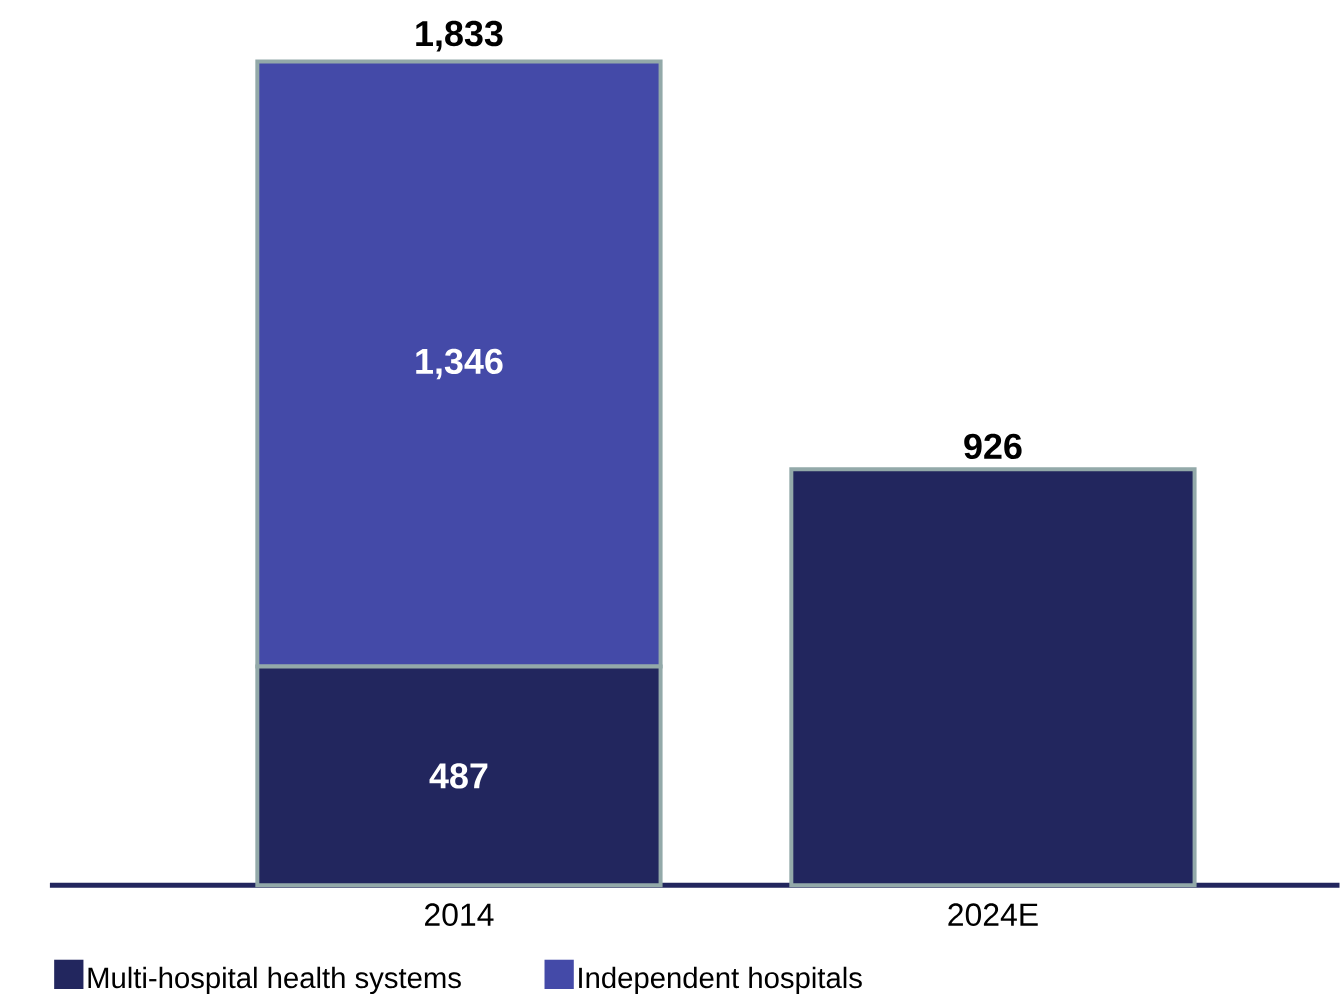  I want to click on legend-label: Multi-hospital health systems, so click(274, 980).